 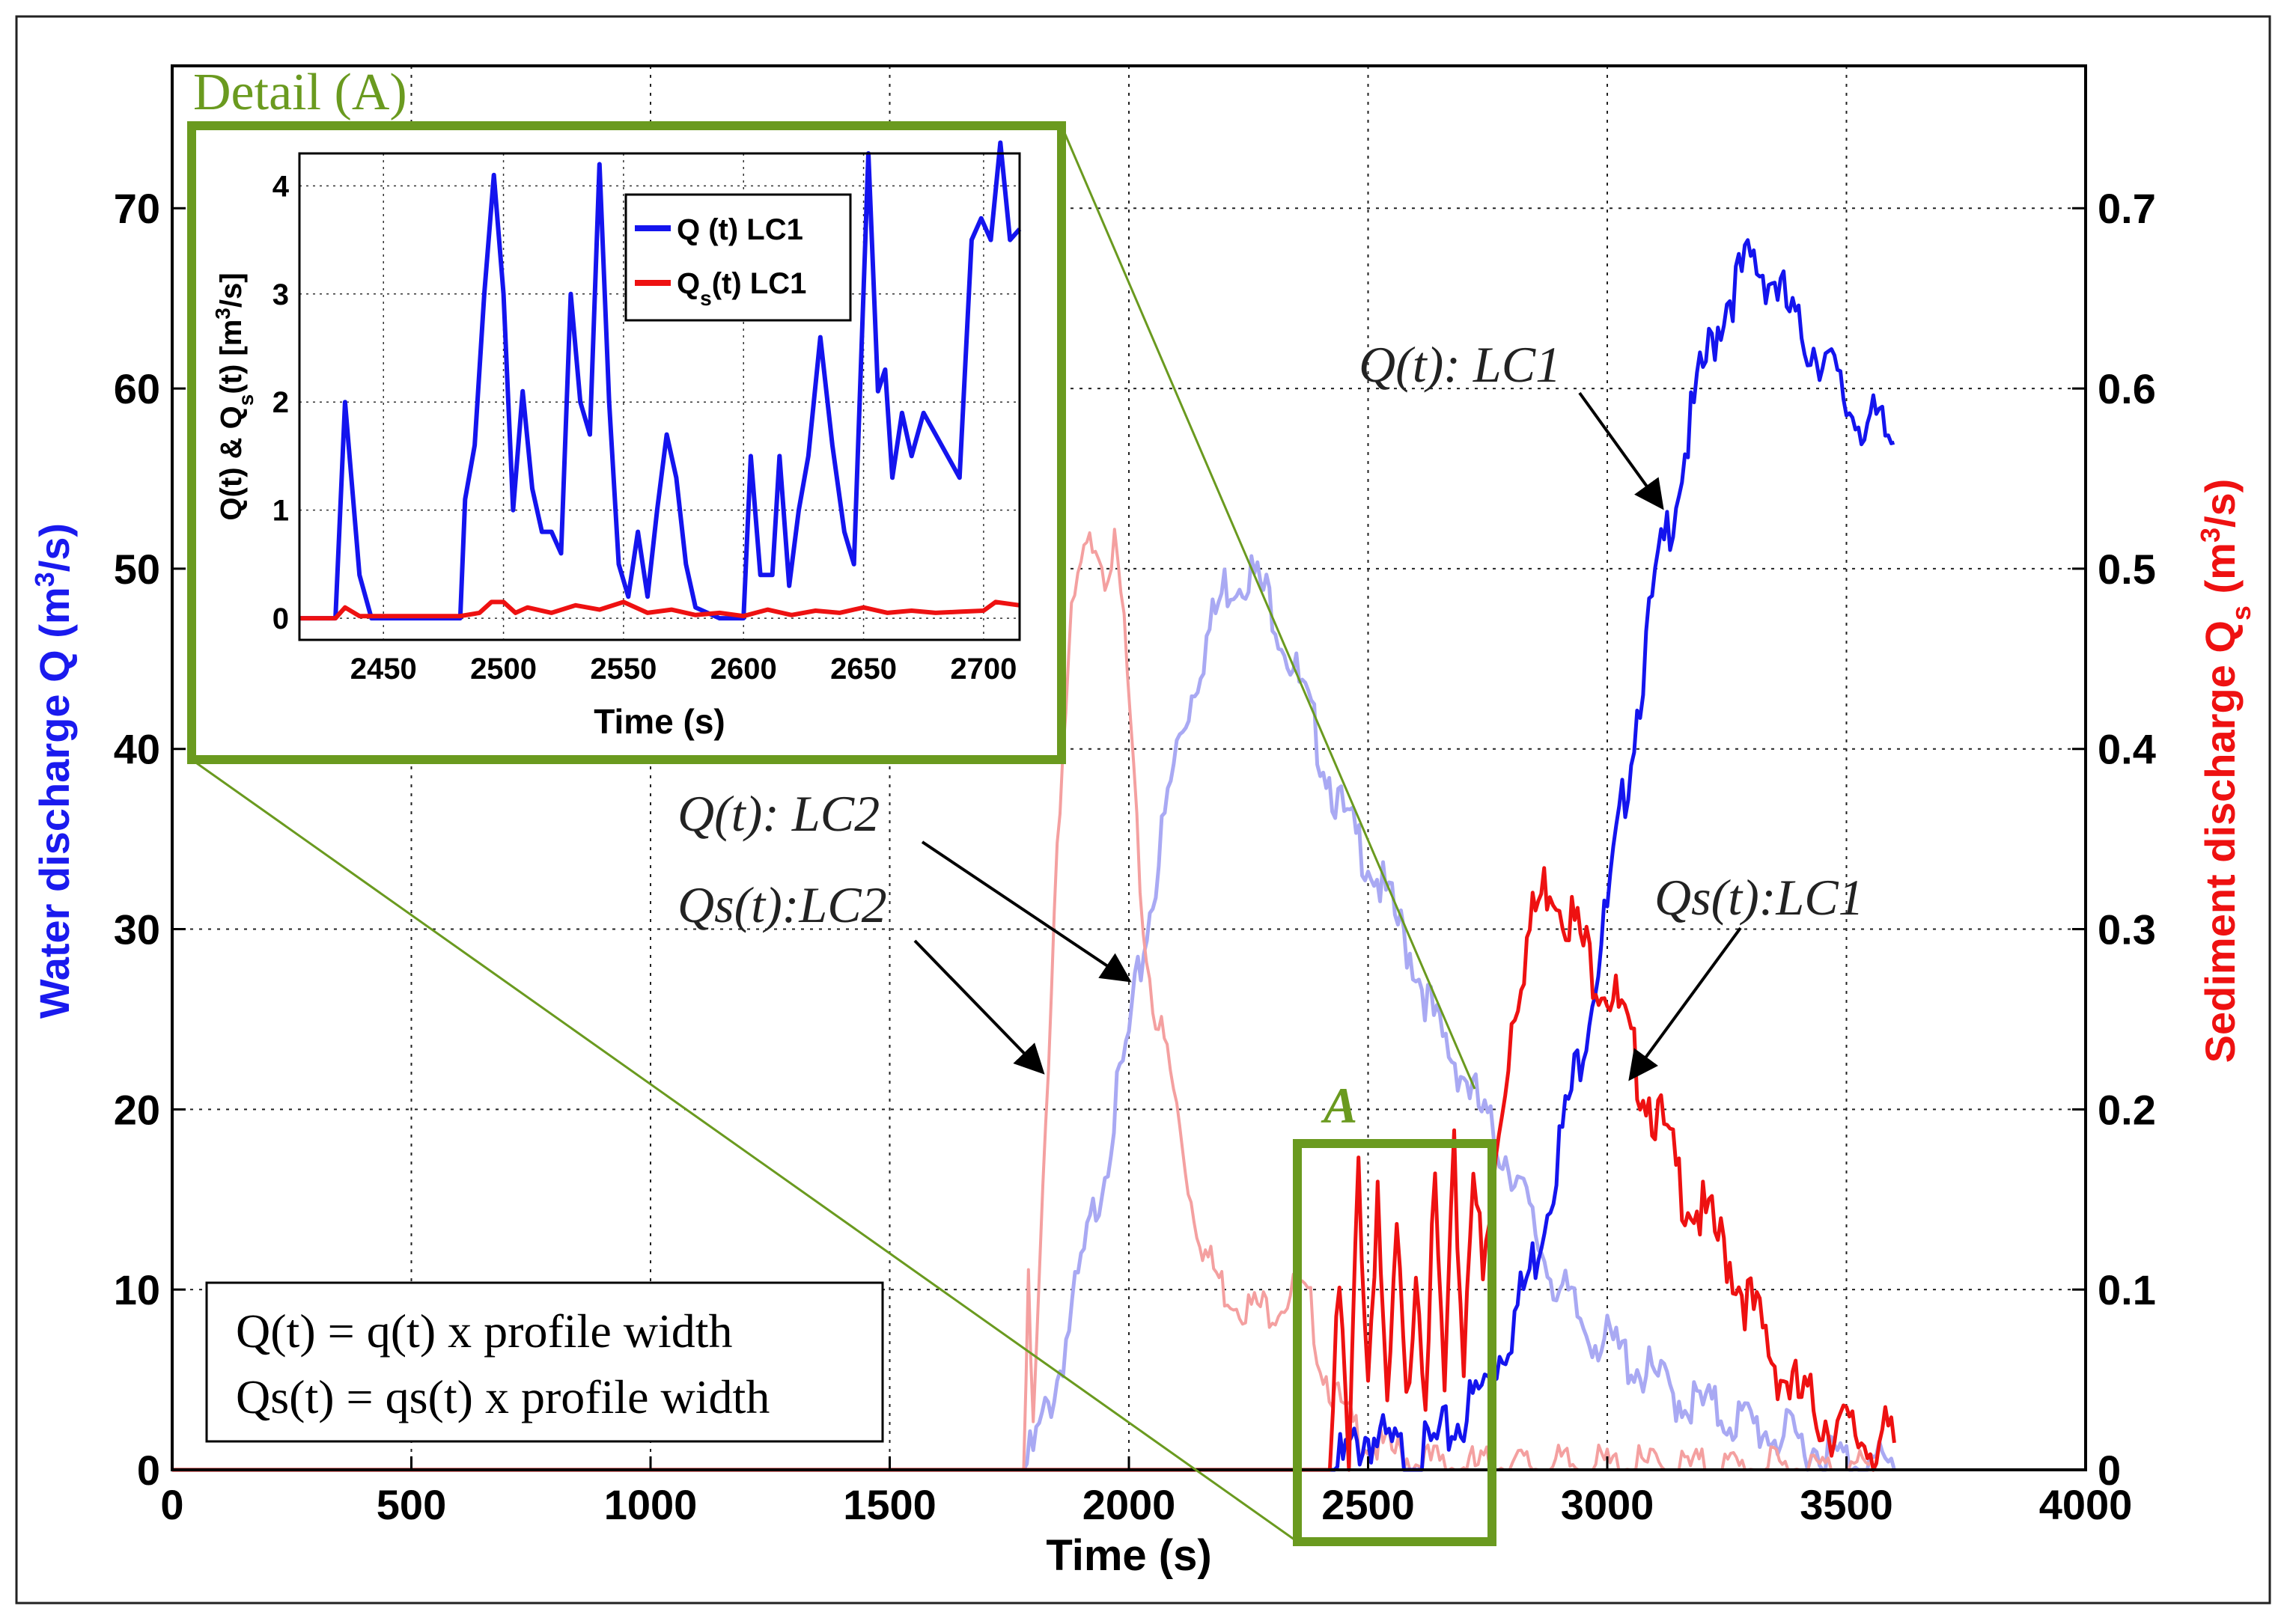 What do you see at coordinates (172, 1505) in the screenshot?
I see `main-x-tick-label: 0` at bounding box center [172, 1505].